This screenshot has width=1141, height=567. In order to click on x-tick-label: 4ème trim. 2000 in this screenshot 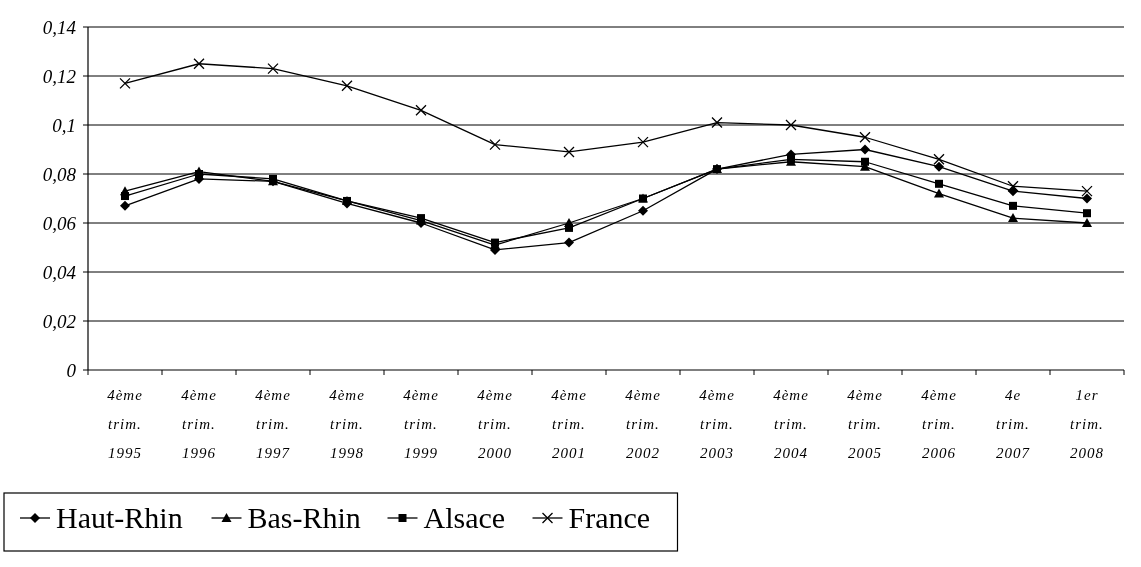, I will do `click(495, 424)`.